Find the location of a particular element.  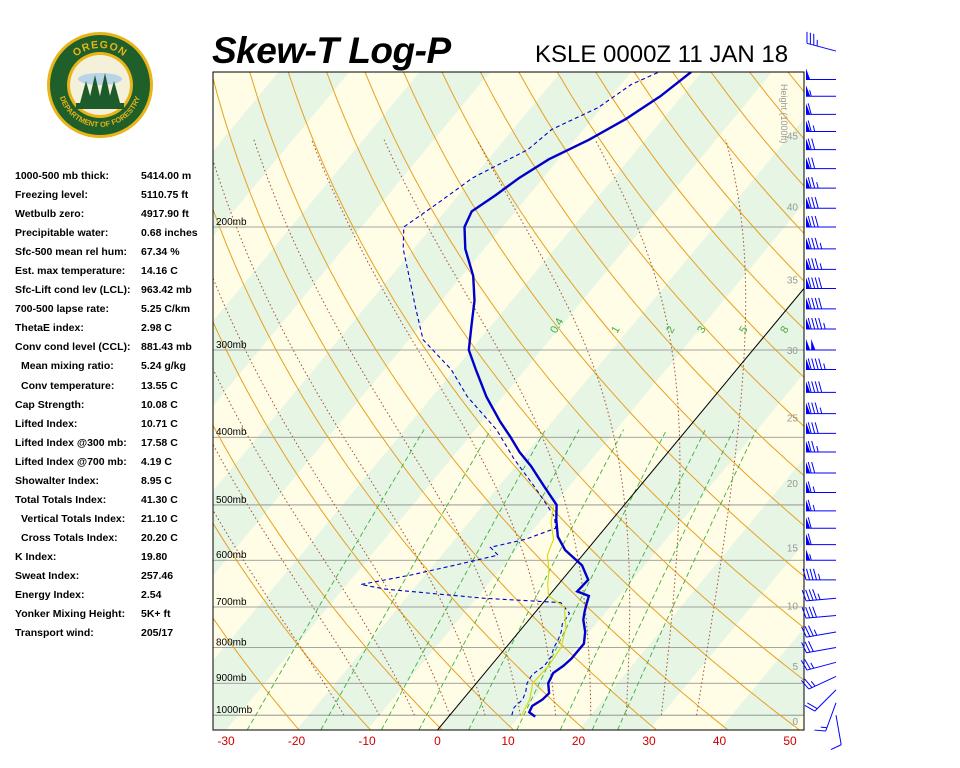

isotherm-band is located at coordinates (352, 239).